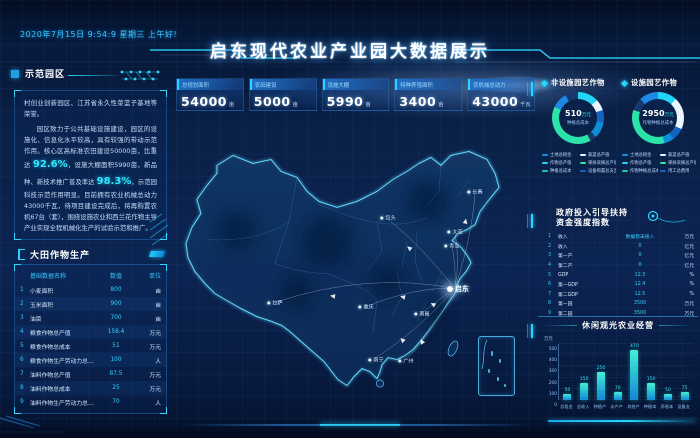  Describe the element at coordinates (618, 266) in the screenshot. I see `table-row: 4 第二产 0 亿元` at that location.